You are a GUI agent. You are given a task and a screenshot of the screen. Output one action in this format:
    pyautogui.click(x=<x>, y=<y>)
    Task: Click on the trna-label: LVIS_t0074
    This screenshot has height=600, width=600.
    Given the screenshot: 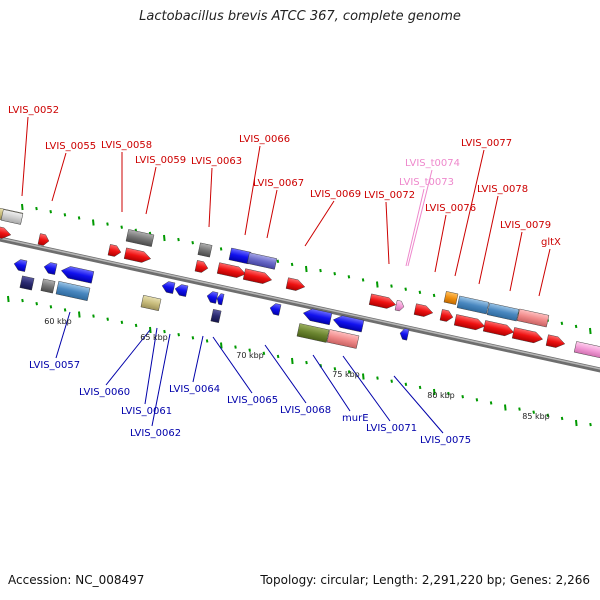 What is the action you would take?
    pyautogui.click(x=432, y=163)
    